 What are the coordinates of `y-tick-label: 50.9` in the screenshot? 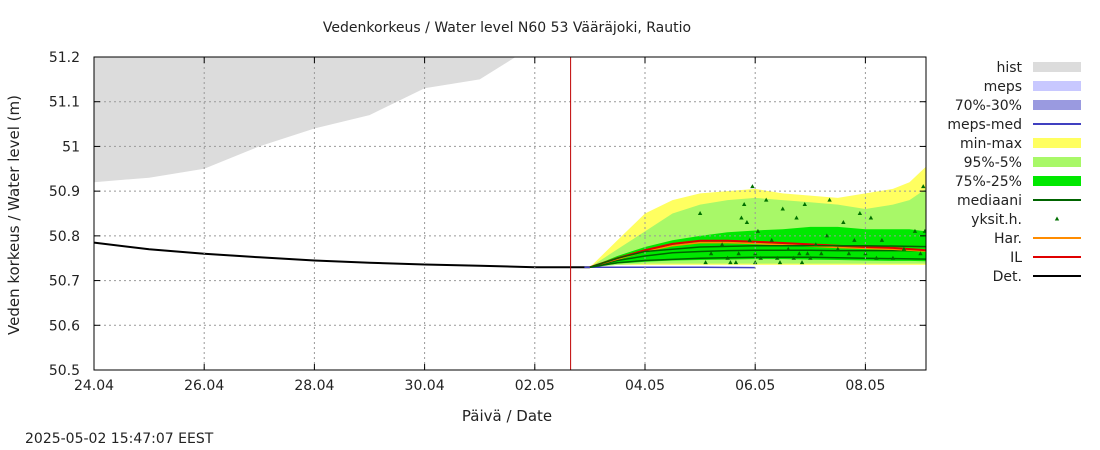 It's located at (64, 192).